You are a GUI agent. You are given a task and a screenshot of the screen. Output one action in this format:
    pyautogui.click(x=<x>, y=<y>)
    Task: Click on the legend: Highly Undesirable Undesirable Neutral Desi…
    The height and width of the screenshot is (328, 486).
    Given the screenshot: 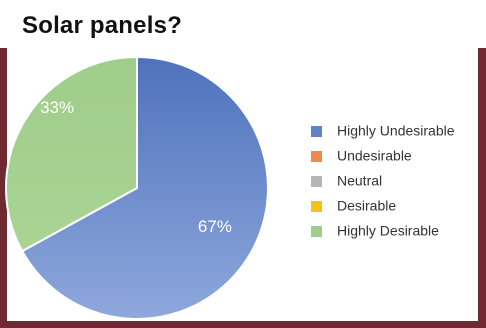 What is the action you would take?
    pyautogui.click(x=383, y=181)
    